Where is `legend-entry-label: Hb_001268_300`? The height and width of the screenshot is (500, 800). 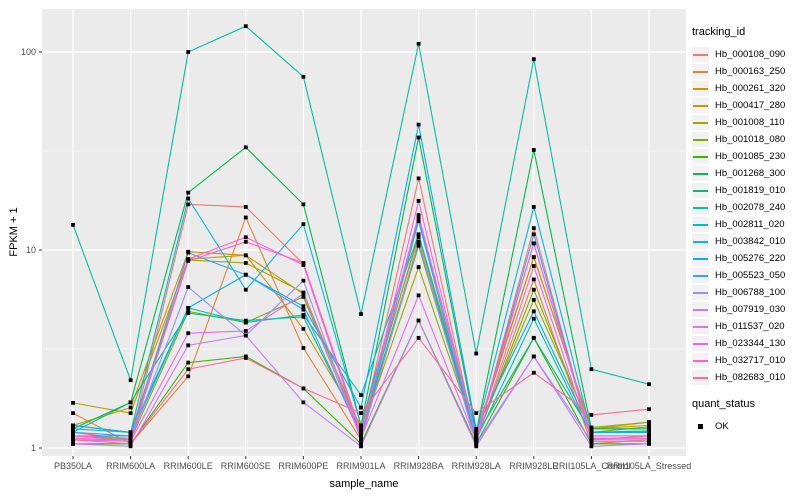
legend-entry-label: Hb_001268_300 is located at coordinates (750, 173).